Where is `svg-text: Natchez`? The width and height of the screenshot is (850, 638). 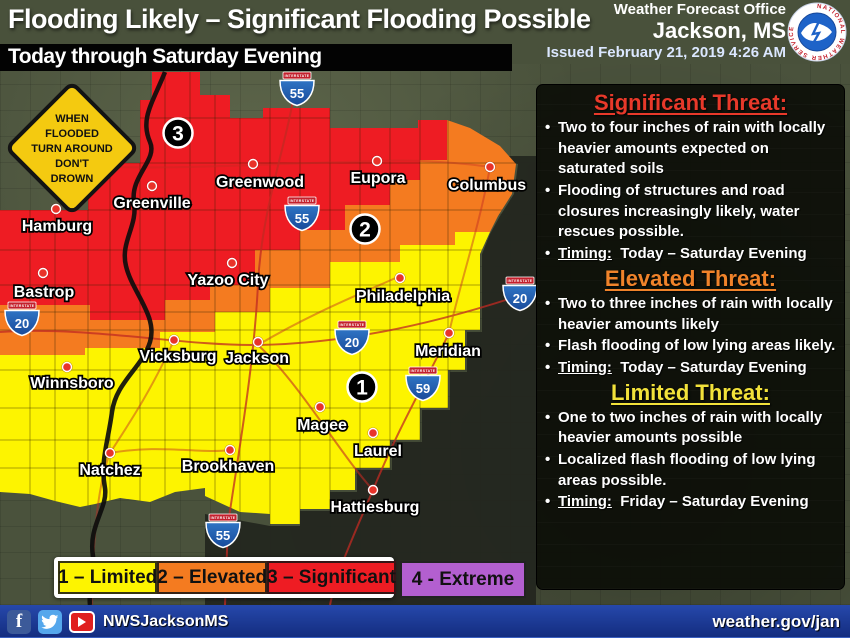 svg-text: Natchez is located at coordinates (109, 470).